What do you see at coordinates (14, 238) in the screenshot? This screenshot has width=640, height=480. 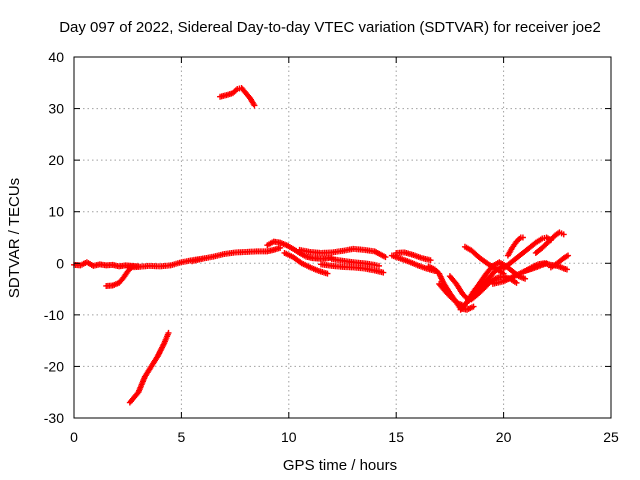 I see `y-axis-label: SDTVAR / TECUs` at bounding box center [14, 238].